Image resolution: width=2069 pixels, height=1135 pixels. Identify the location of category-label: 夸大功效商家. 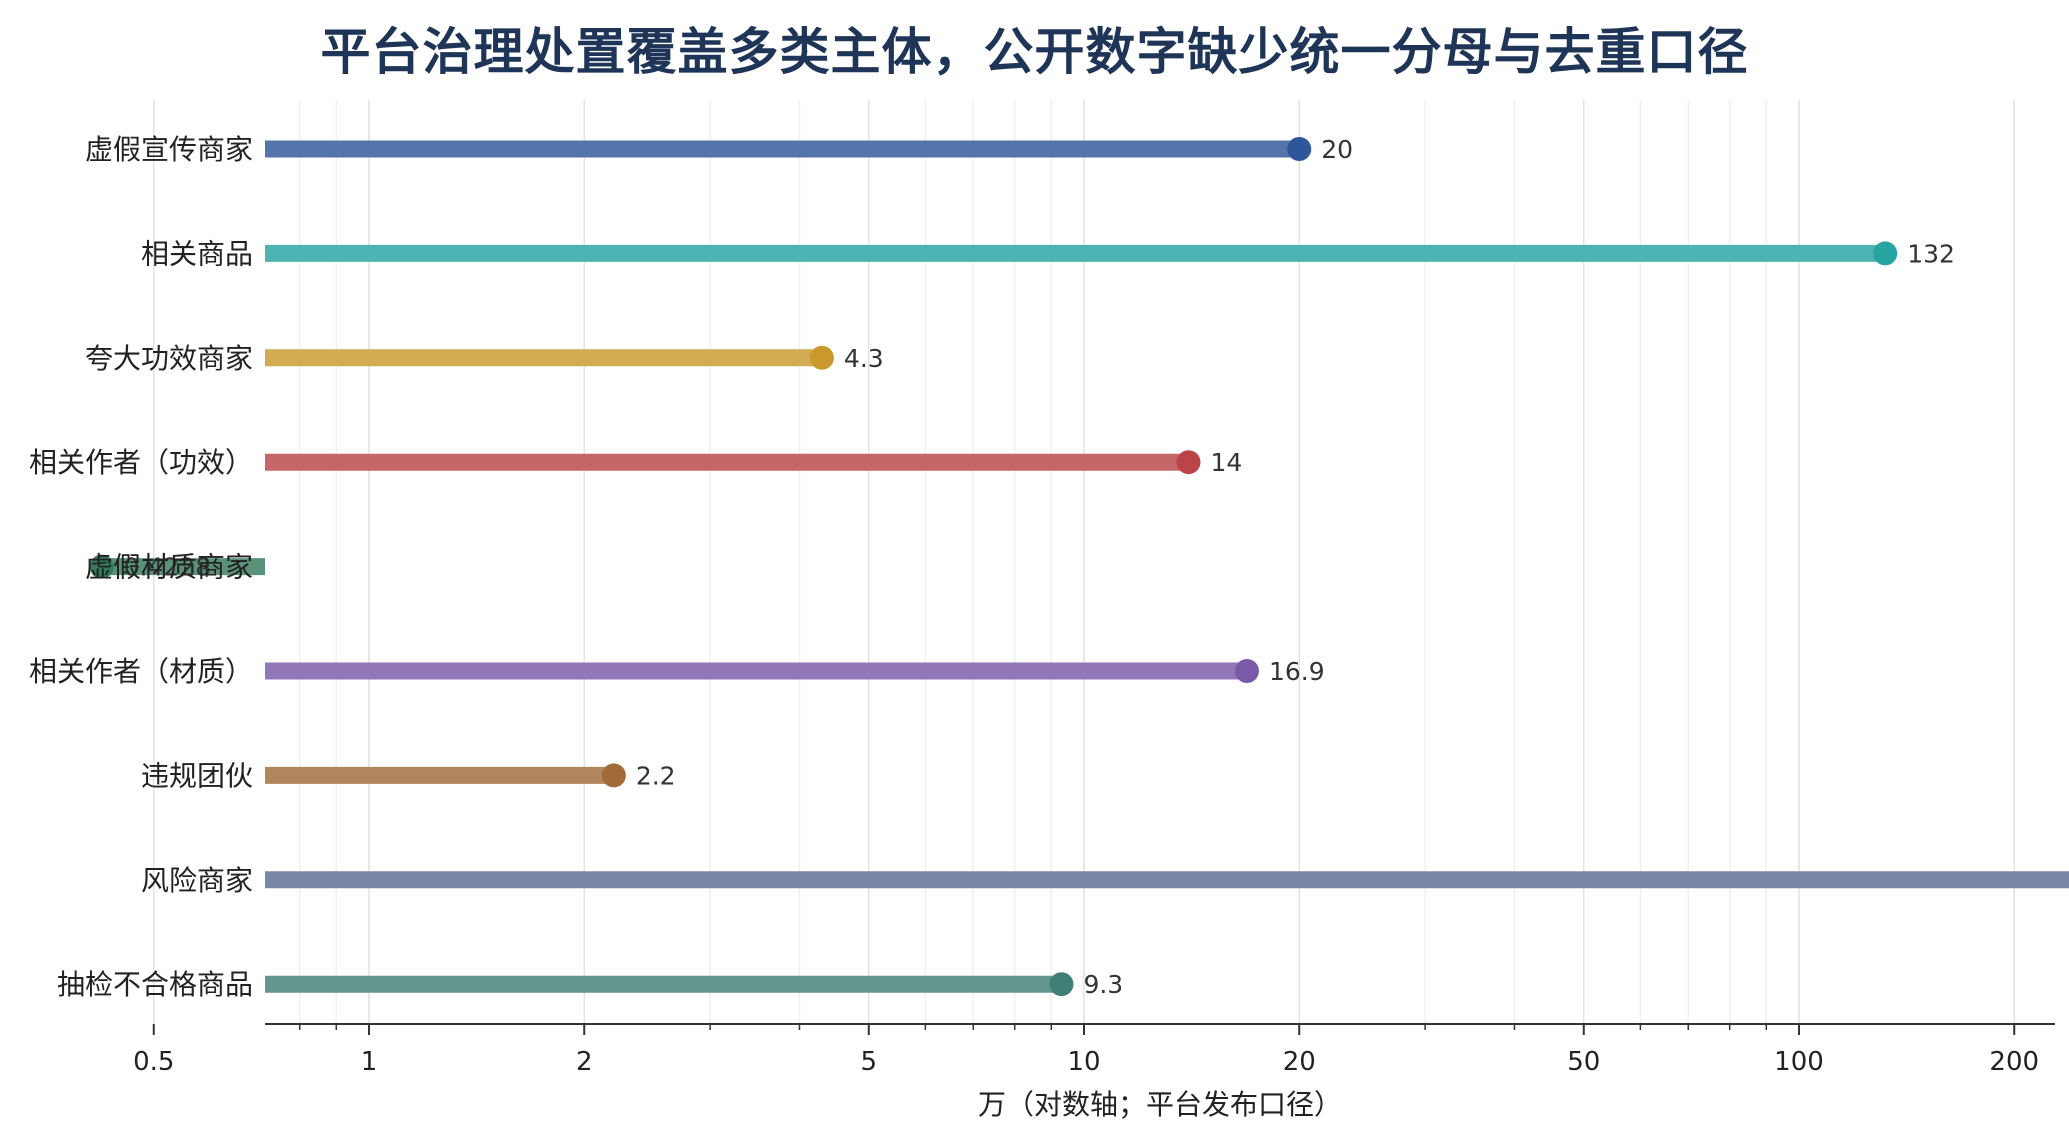
(169, 358).